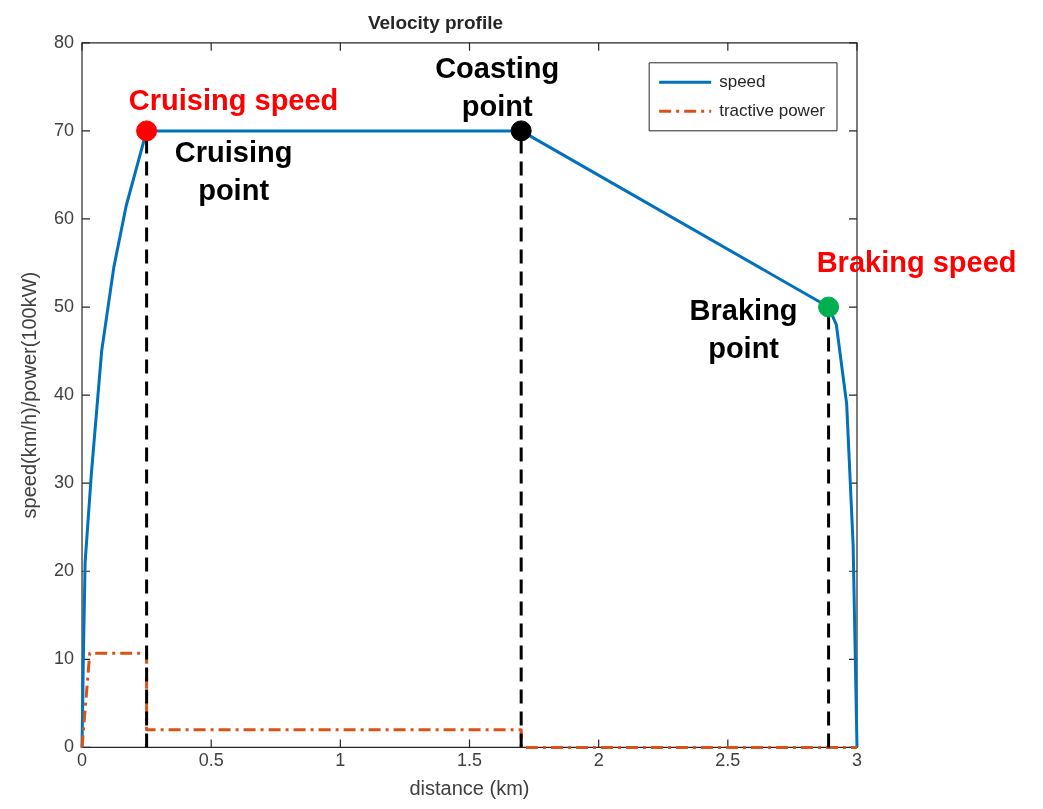  Describe the element at coordinates (743, 329) in the screenshot. I see `annotation: Braking point` at that location.